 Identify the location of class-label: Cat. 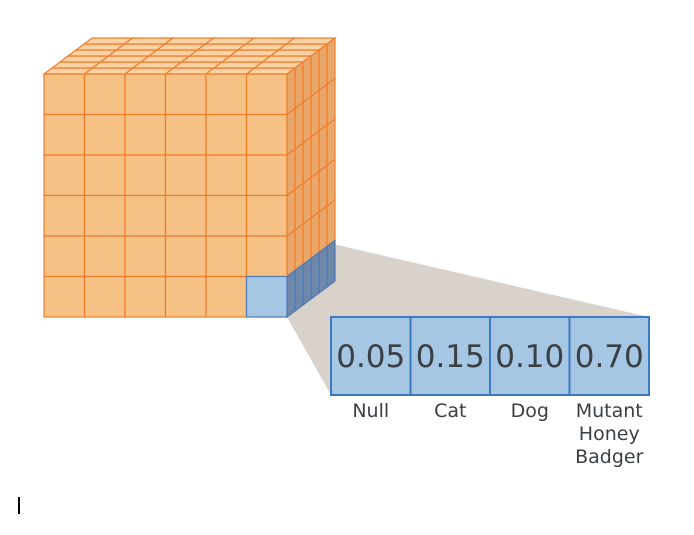
(450, 411).